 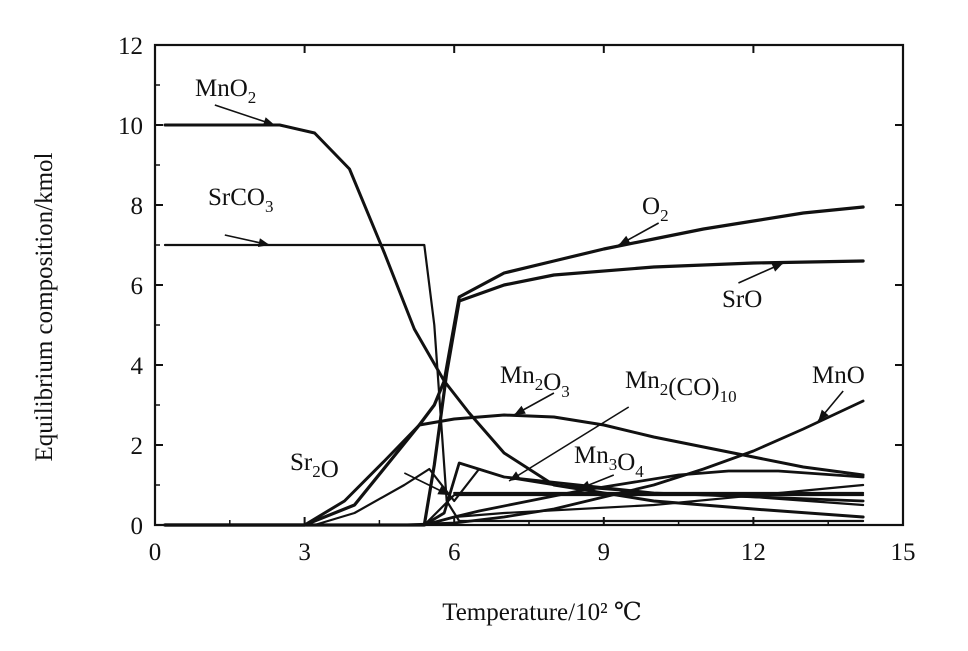 What do you see at coordinates (604, 552) in the screenshot?
I see `x-tick-label: 9` at bounding box center [604, 552].